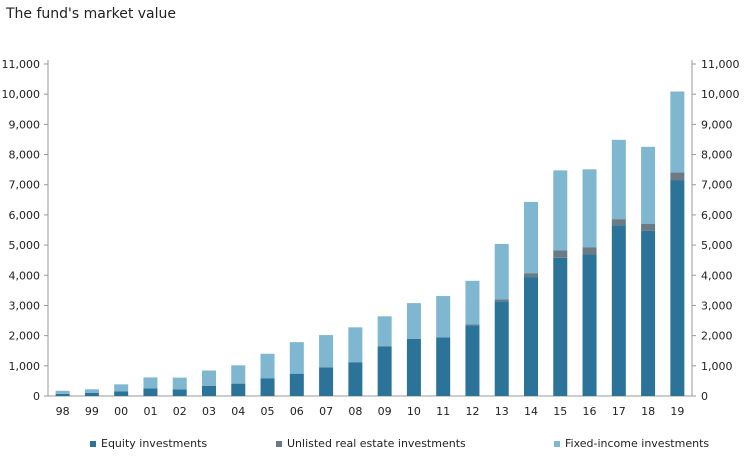 This screenshot has width=750, height=457. Describe the element at coordinates (180, 411) in the screenshot. I see `x-tick-label: 02` at that location.